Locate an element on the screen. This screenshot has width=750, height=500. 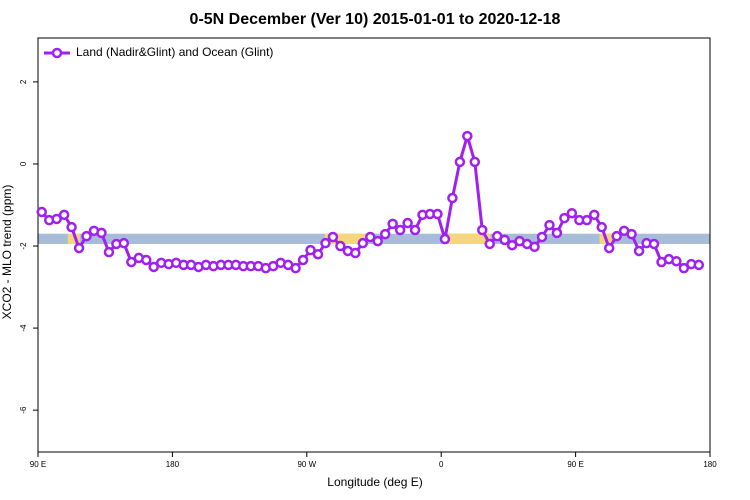
x-tick-label: 0 is located at coordinates (441, 464).